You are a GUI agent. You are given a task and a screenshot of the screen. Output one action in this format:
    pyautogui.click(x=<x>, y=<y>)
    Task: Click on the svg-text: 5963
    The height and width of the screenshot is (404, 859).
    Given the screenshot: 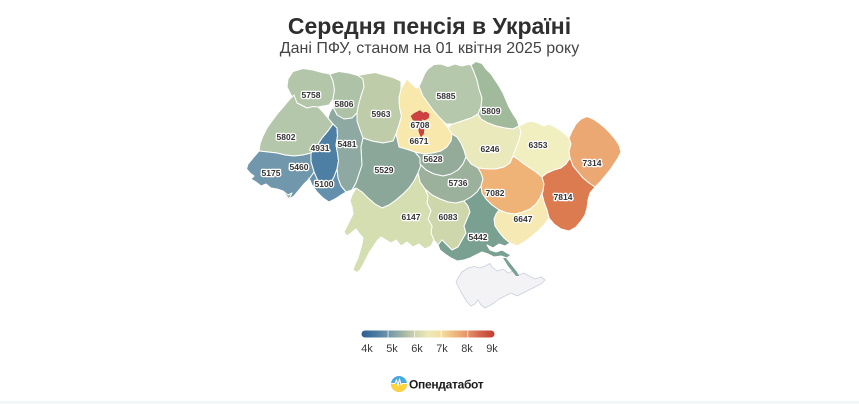 What is the action you would take?
    pyautogui.click(x=381, y=114)
    